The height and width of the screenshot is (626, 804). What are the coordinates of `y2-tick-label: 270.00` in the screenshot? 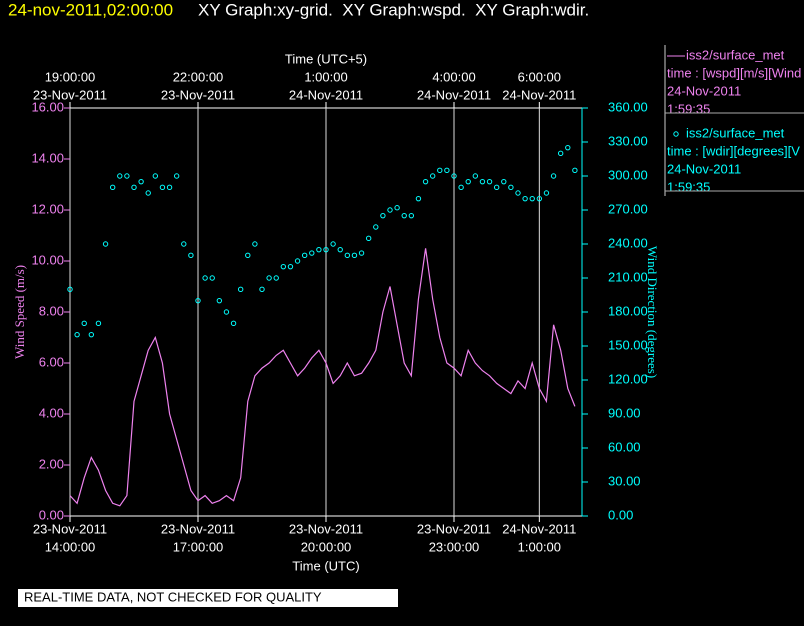 It's located at (628, 208).